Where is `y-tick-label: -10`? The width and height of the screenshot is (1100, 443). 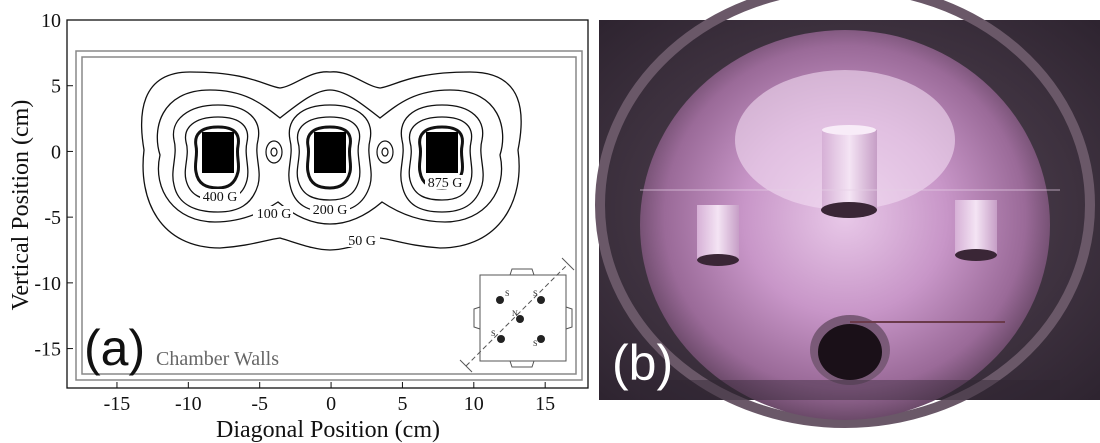 y-tick-label: -10 is located at coordinates (47, 284).